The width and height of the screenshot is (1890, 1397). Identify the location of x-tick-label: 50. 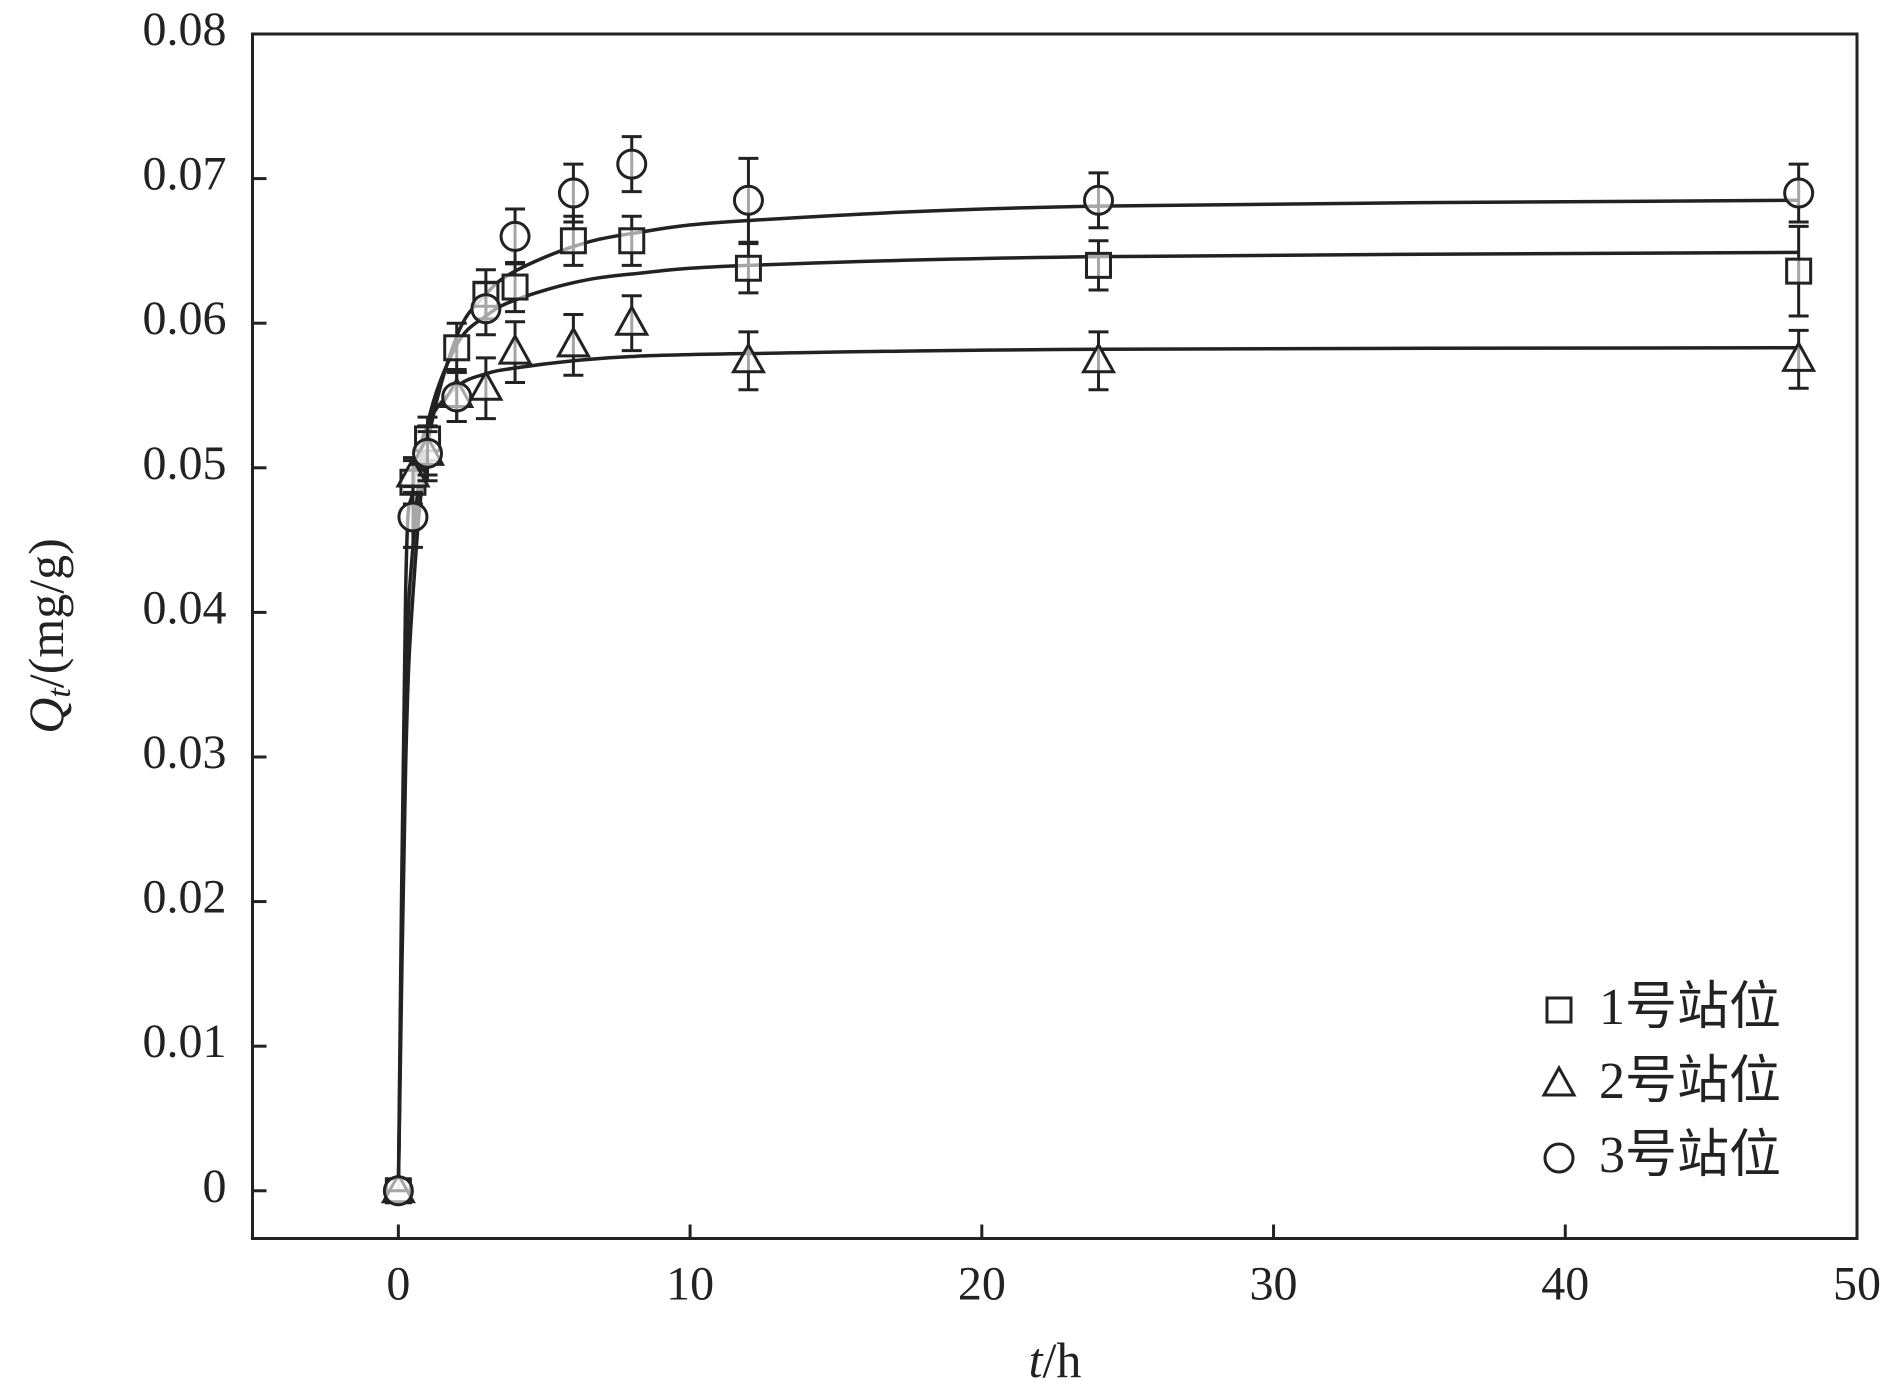
(1857, 1284).